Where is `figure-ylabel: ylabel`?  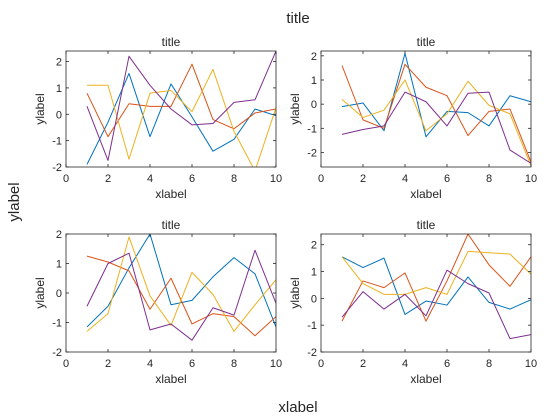 figure-ylabel: ylabel is located at coordinates (14, 201).